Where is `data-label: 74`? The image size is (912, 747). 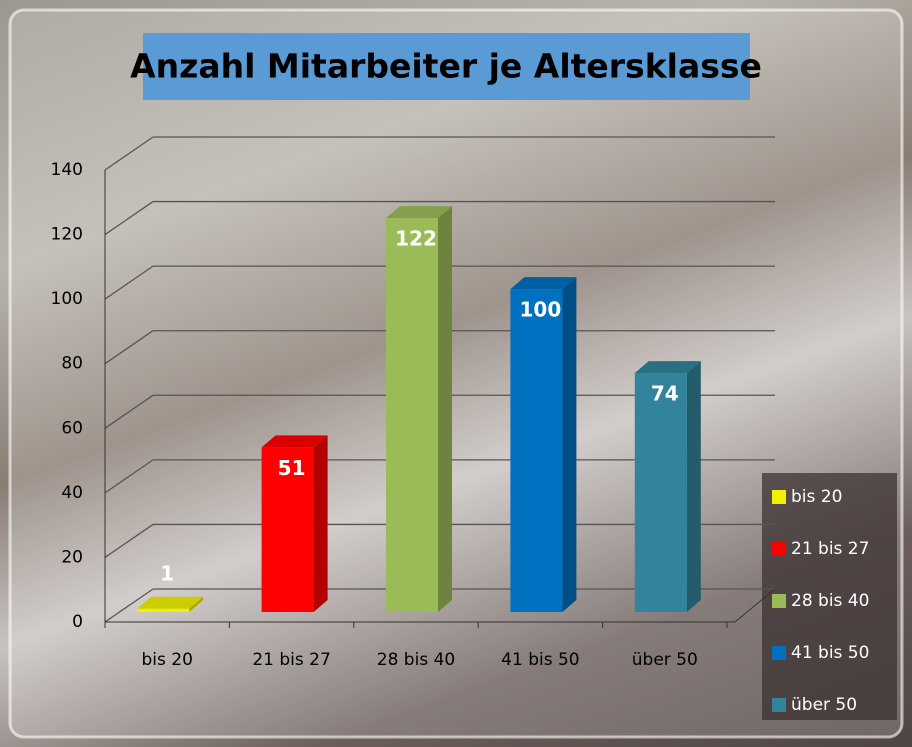 data-label: 74 is located at coordinates (665, 394).